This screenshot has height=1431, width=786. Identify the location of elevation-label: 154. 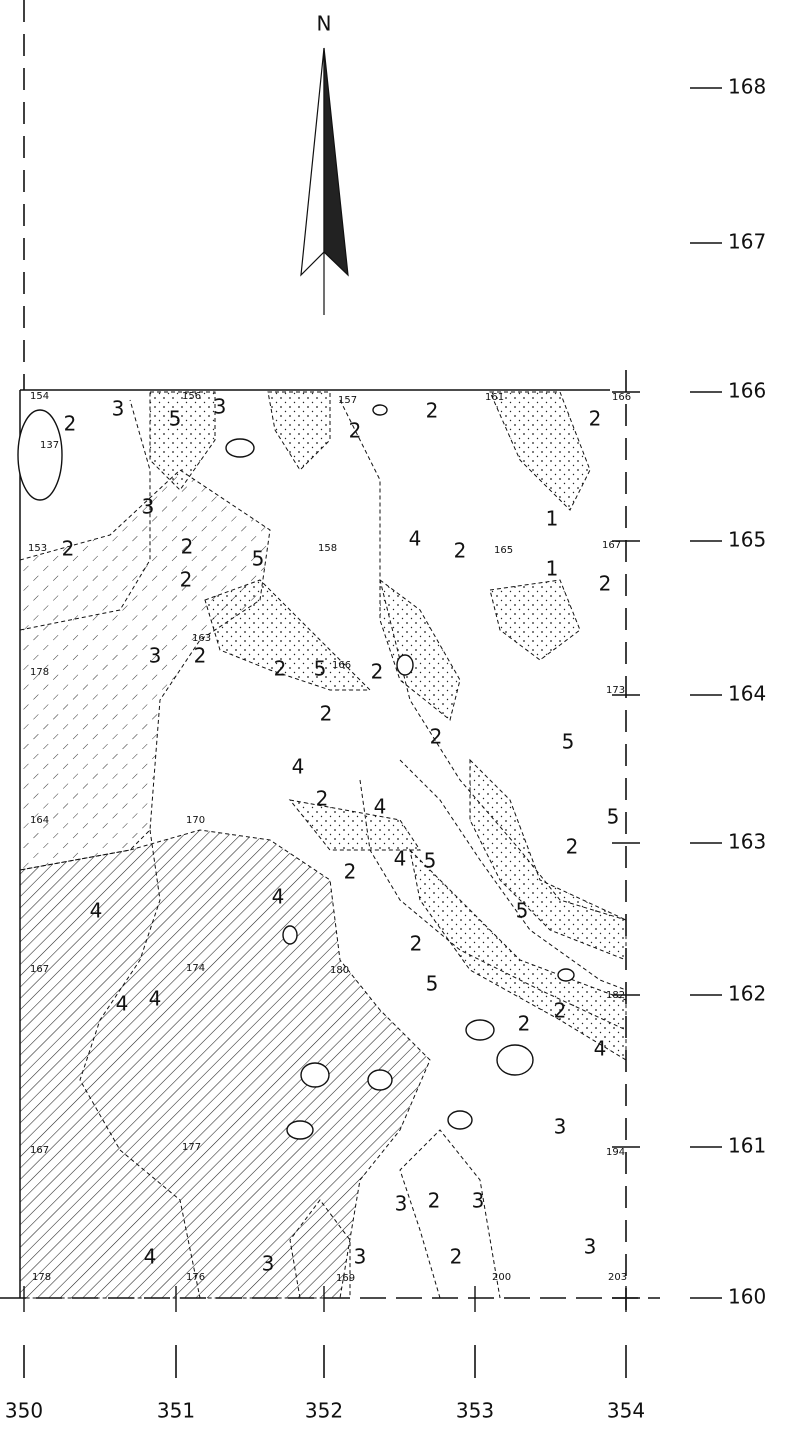
(39, 396).